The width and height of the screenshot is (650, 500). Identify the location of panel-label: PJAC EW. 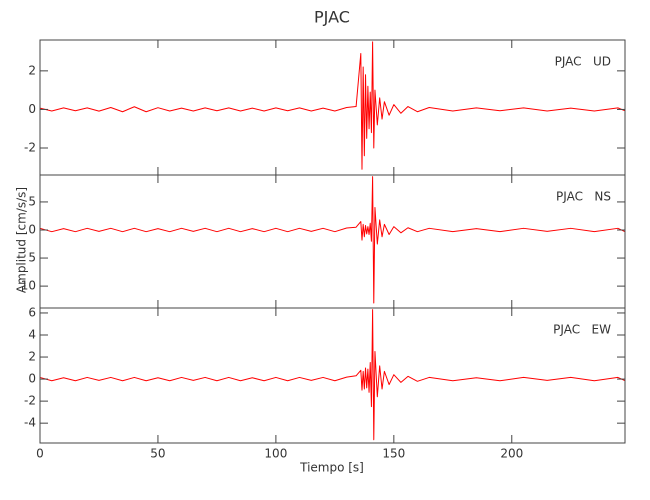
(582, 330).